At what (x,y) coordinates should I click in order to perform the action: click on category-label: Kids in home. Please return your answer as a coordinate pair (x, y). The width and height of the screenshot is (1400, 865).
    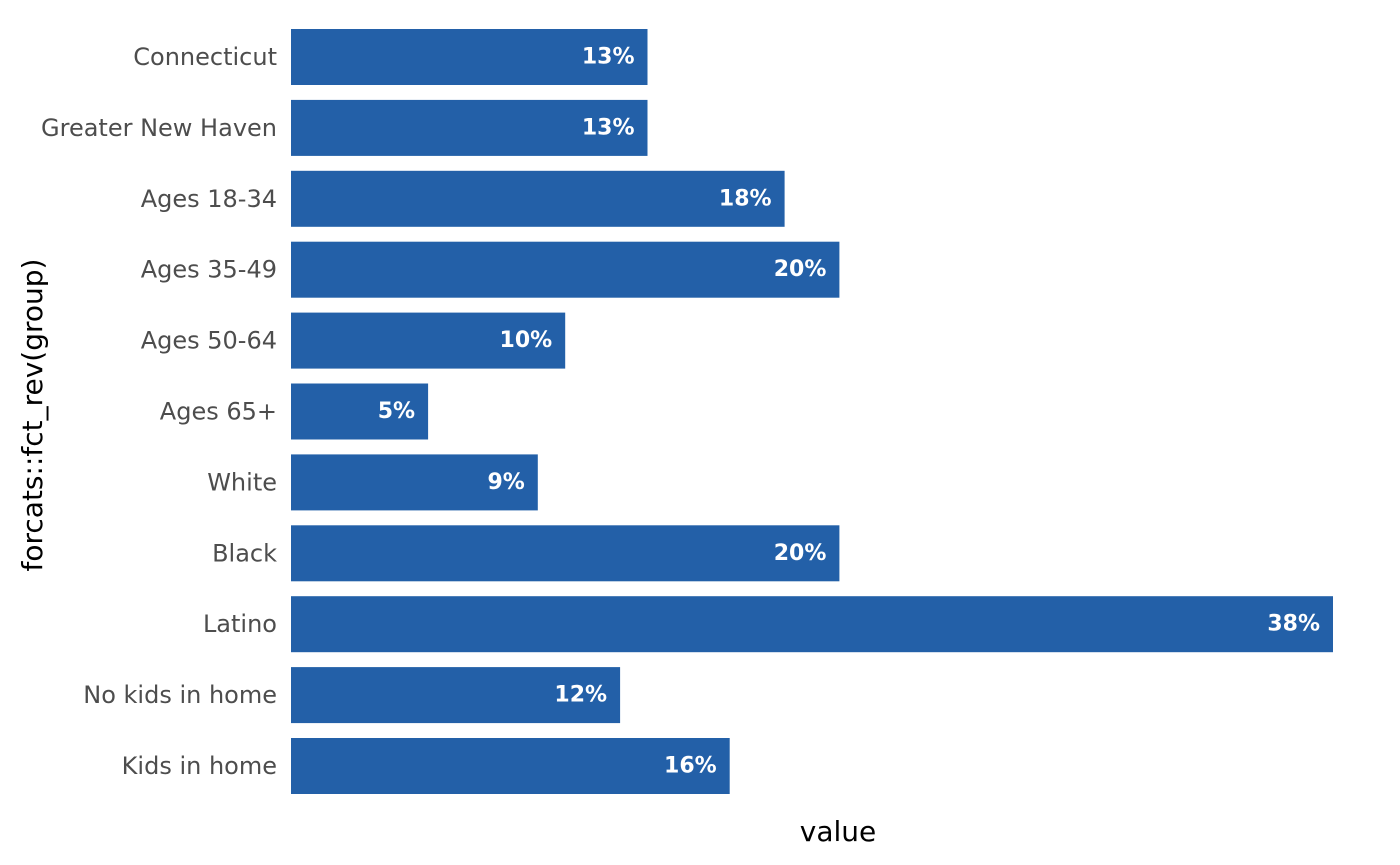
    Looking at the image, I should click on (199, 766).